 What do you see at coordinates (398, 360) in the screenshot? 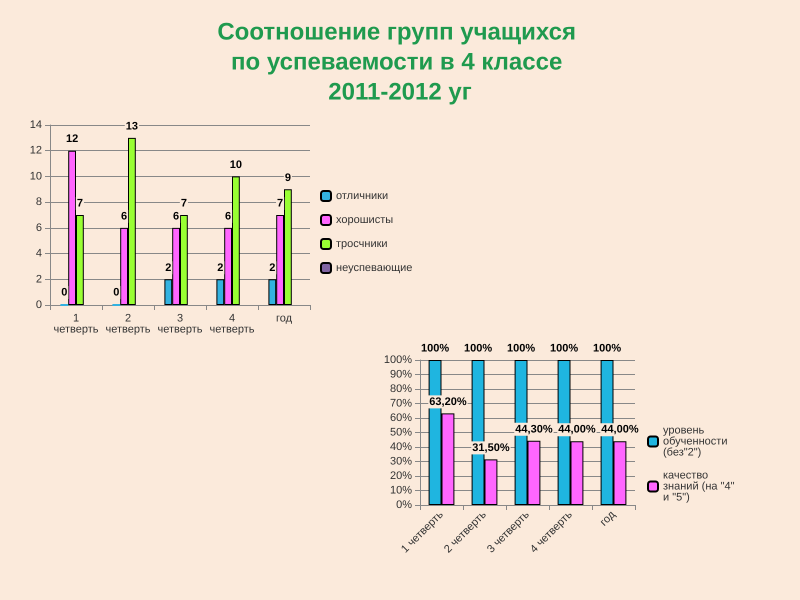
I see `y-tick-label: 100%` at bounding box center [398, 360].